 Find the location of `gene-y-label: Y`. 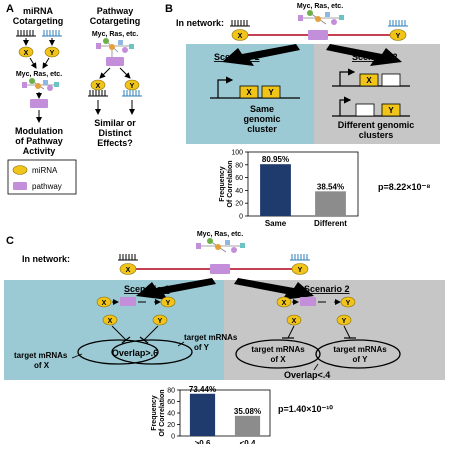

gene-y-label: Y is located at coordinates (52, 53).